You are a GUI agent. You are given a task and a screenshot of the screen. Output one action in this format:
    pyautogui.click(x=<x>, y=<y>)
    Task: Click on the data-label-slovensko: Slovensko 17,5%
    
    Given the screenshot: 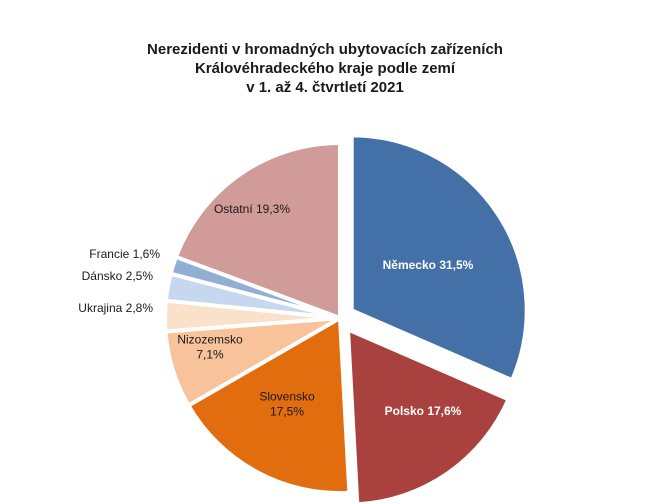 What is the action you would take?
    pyautogui.click(x=287, y=404)
    